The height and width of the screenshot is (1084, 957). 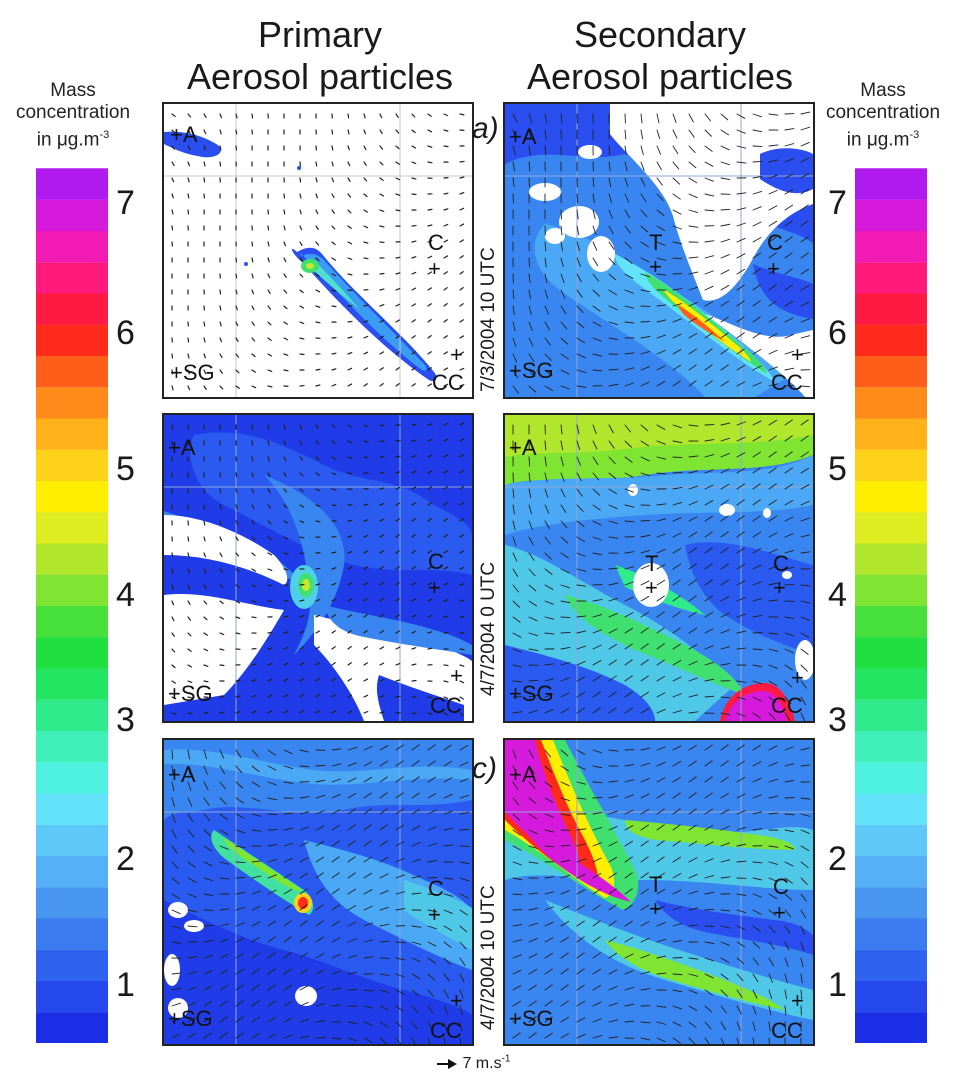 What do you see at coordinates (590, 152) in the screenshot?
I see `clean-patch` at bounding box center [590, 152].